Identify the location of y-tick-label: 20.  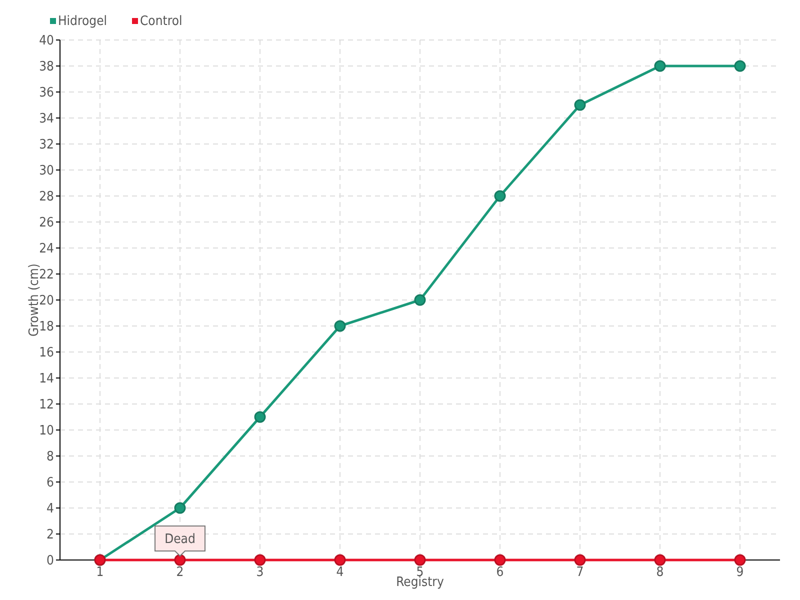
(46, 301).